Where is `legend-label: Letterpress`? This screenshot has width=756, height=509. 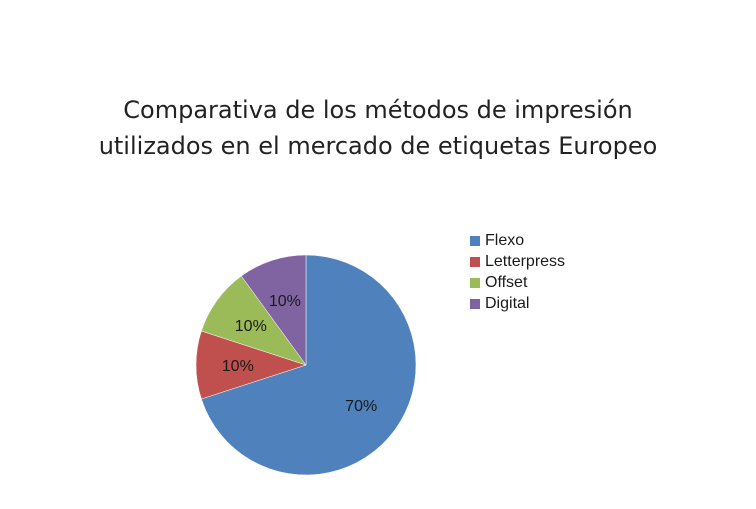
legend-label: Letterpress is located at coordinates (525, 261).